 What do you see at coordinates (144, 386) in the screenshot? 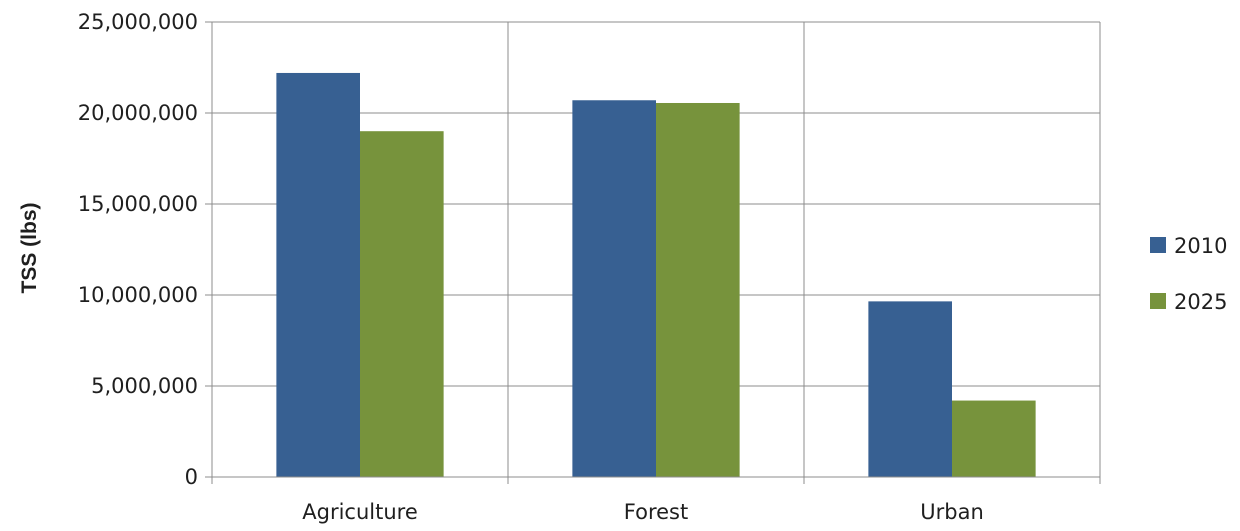
I see `y-tick-label: 5,000,000` at bounding box center [144, 386].